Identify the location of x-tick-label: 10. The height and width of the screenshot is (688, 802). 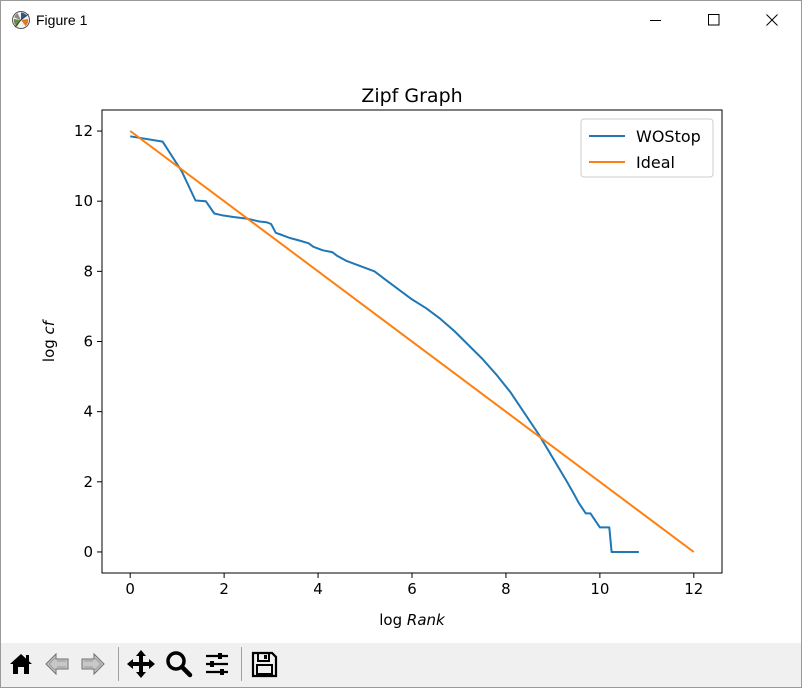
(599, 589).